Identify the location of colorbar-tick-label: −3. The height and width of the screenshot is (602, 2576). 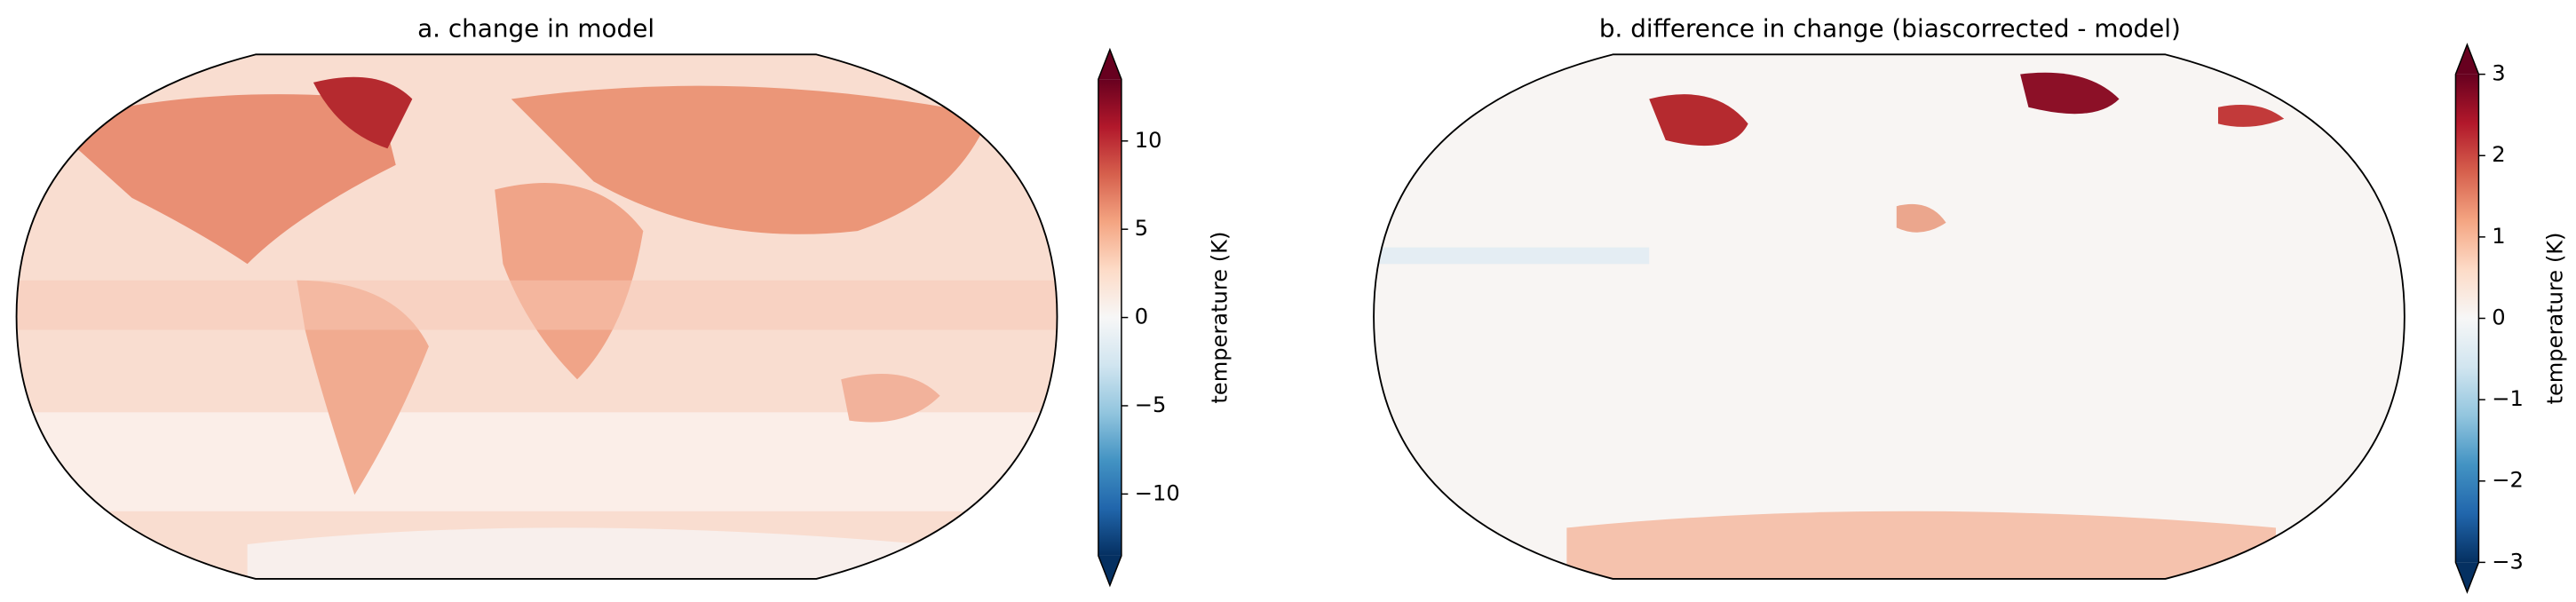
(2508, 561).